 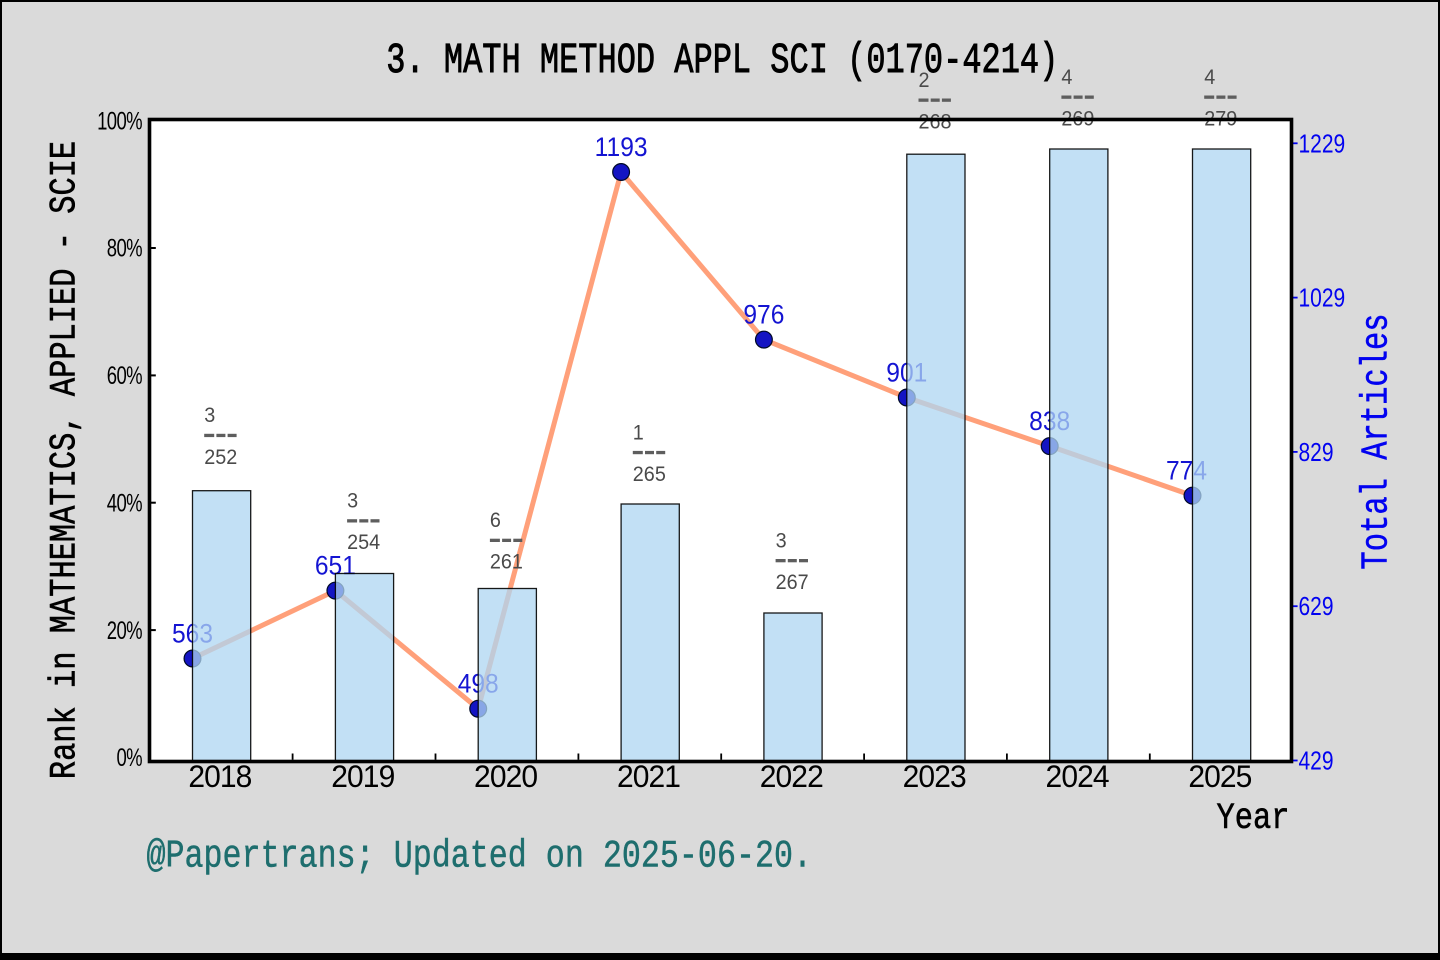 What do you see at coordinates (935, 122) in the screenshot?
I see `svg-text: 268` at bounding box center [935, 122].